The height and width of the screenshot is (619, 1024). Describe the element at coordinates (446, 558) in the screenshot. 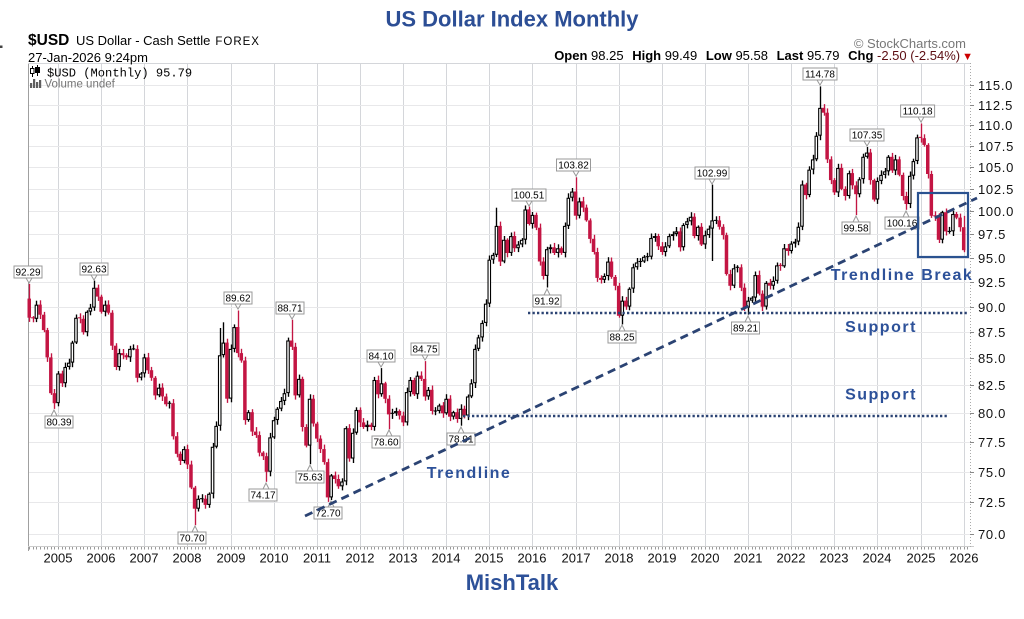

I see `svg-text: 2014` at that location.